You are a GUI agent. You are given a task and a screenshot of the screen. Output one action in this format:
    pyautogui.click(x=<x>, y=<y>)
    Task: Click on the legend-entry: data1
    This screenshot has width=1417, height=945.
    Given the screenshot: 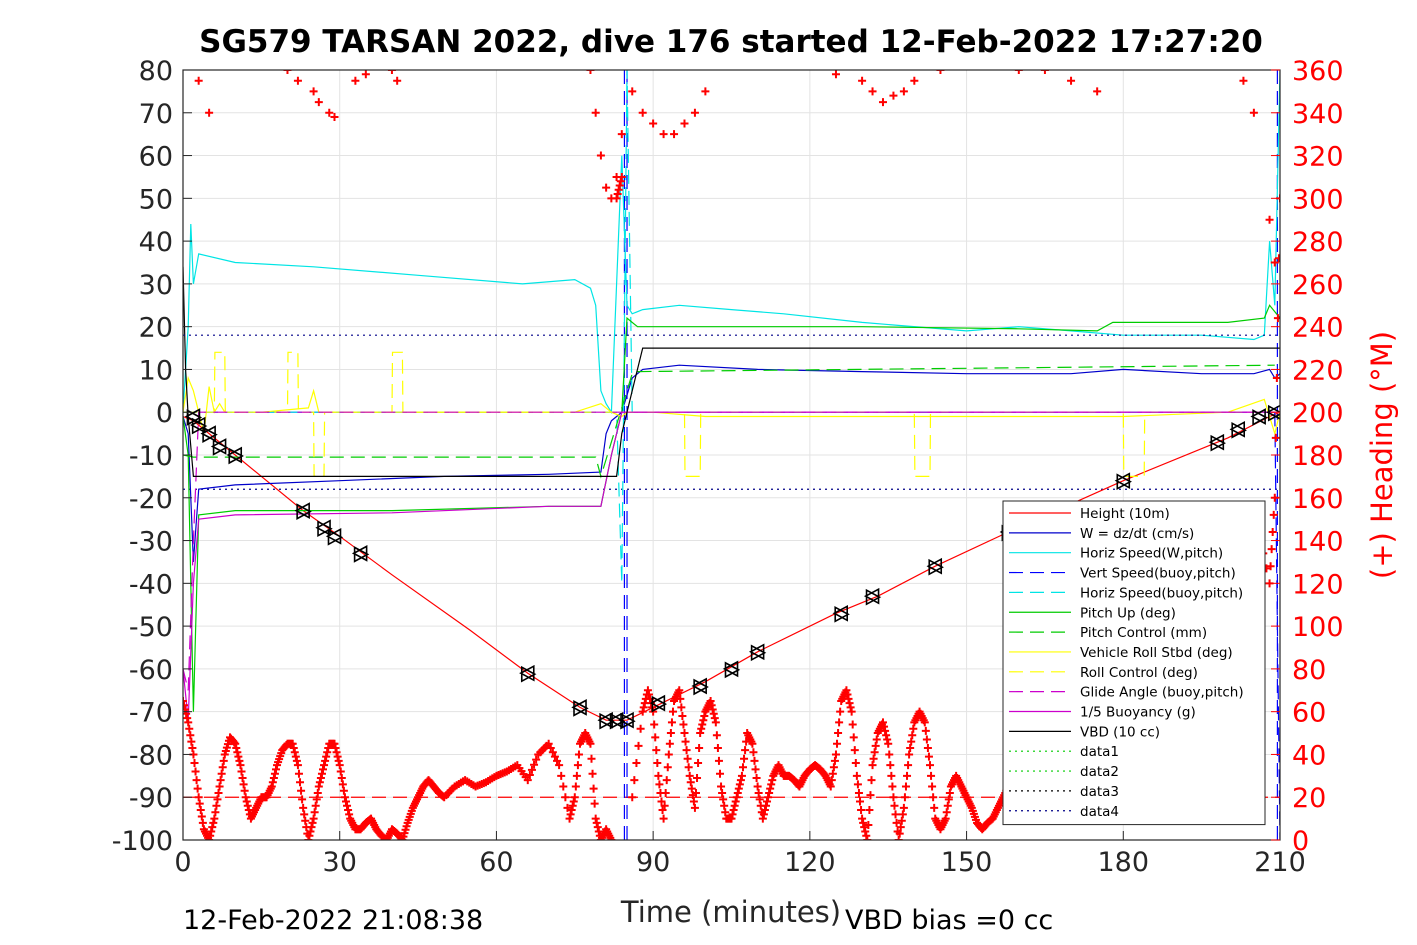 What is the action you would take?
    pyautogui.click(x=1099, y=752)
    